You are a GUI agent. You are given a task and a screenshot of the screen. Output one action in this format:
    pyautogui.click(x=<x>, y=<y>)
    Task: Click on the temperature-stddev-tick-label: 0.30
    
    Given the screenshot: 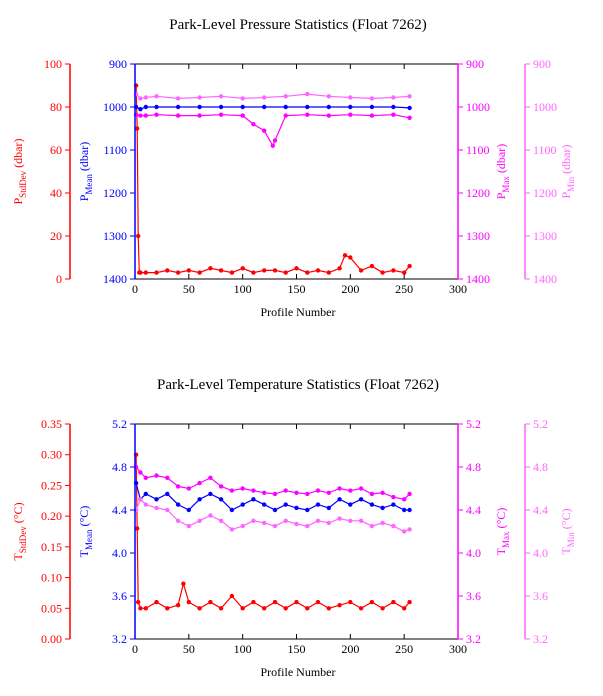 What is the action you would take?
    pyautogui.click(x=51, y=455)
    